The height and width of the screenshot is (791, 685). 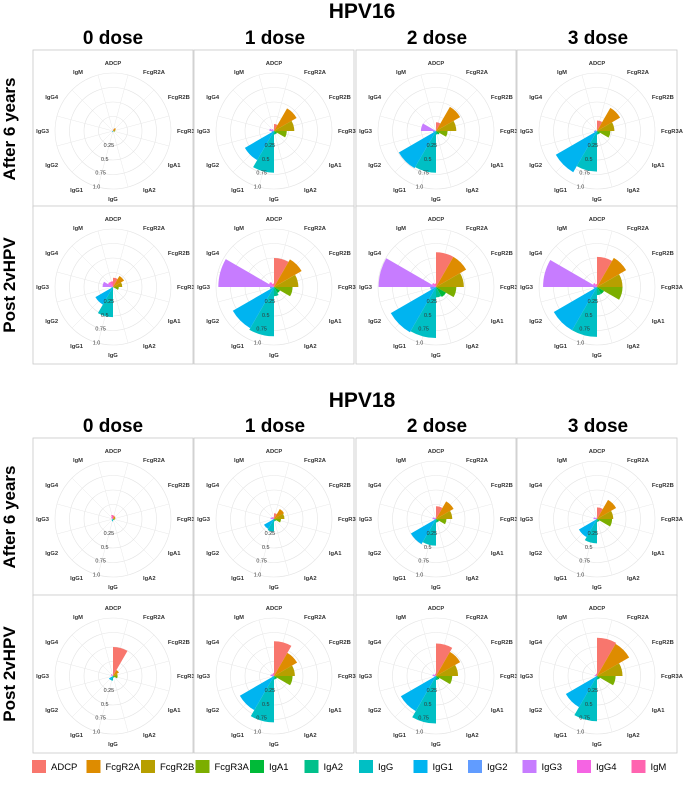 What do you see at coordinates (213, 98) in the screenshot?
I see `axis-label-igg4: IgG4` at bounding box center [213, 98].